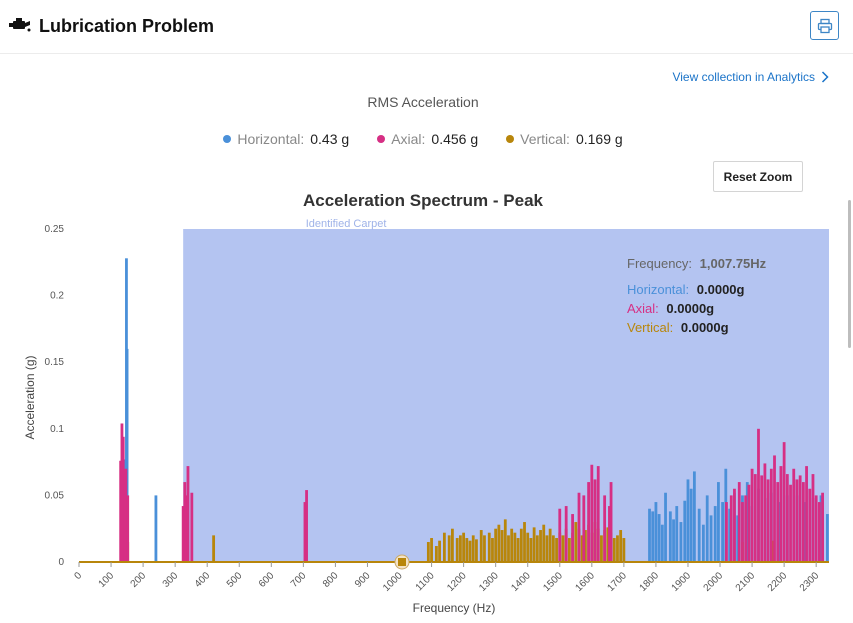  Describe the element at coordinates (758, 176) in the screenshot. I see `reset-zoom-button: Reset Zoom` at that location.